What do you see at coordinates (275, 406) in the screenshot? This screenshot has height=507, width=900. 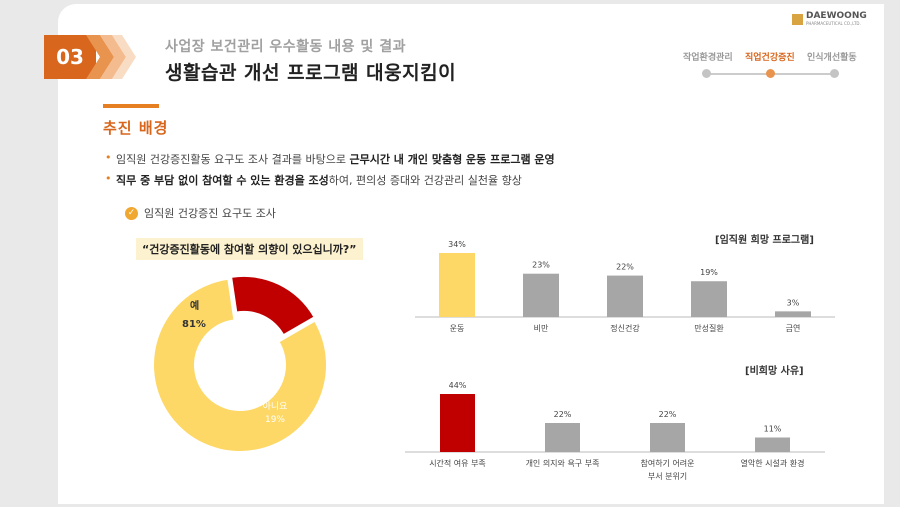 I see `donut-label-no: 아니요` at bounding box center [275, 406].